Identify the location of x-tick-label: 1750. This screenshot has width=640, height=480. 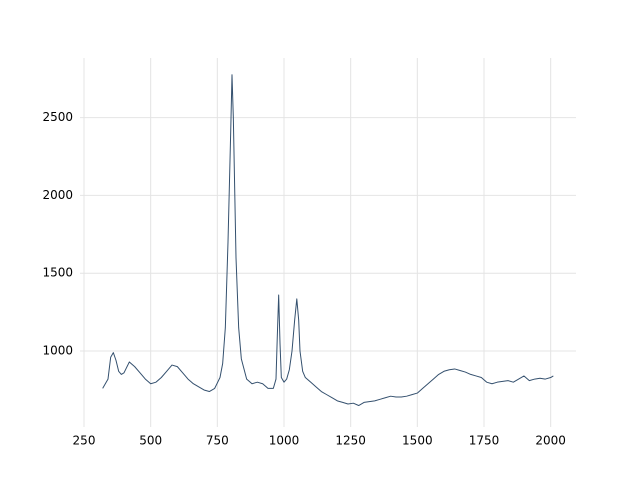
(484, 441).